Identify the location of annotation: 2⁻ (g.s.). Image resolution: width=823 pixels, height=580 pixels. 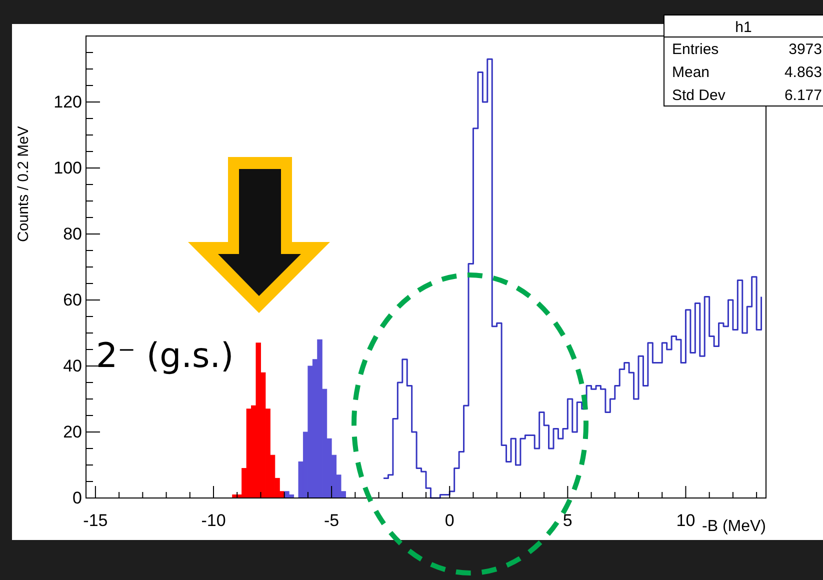
(165, 356).